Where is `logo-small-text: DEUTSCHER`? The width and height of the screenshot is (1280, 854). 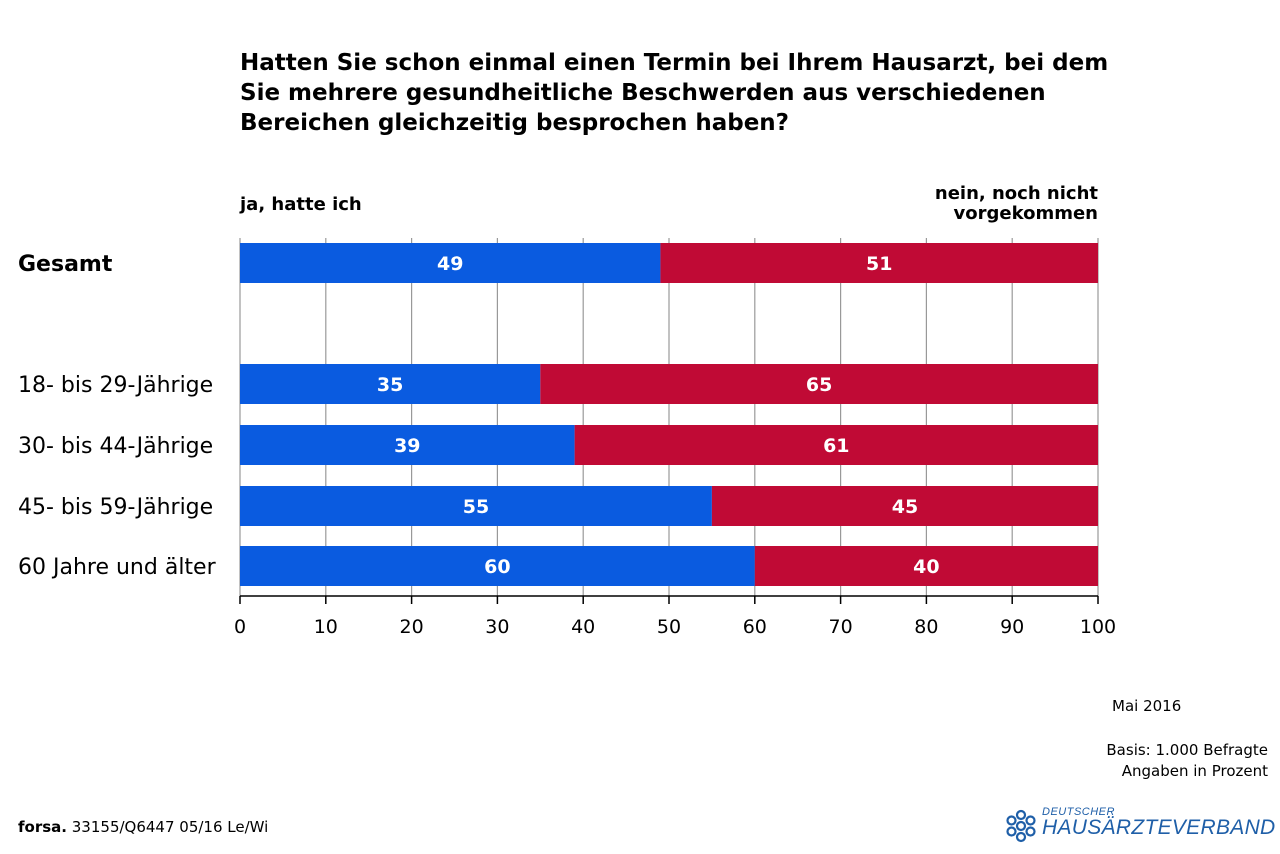
logo-small-text: DEUTSCHER is located at coordinates (1078, 812).